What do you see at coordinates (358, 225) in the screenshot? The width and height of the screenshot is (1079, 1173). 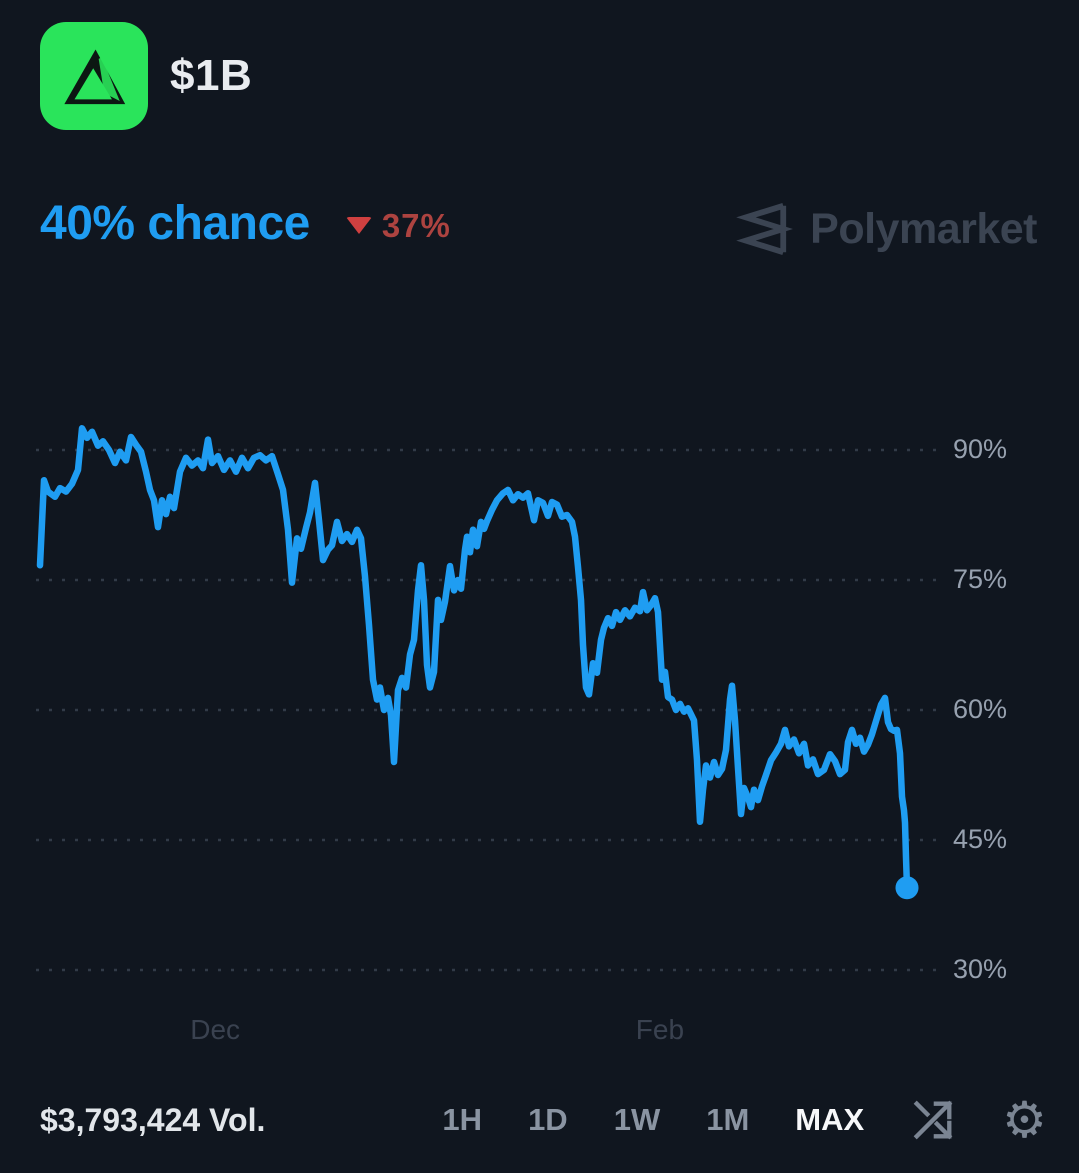 I see `down-arrow-icon` at bounding box center [358, 225].